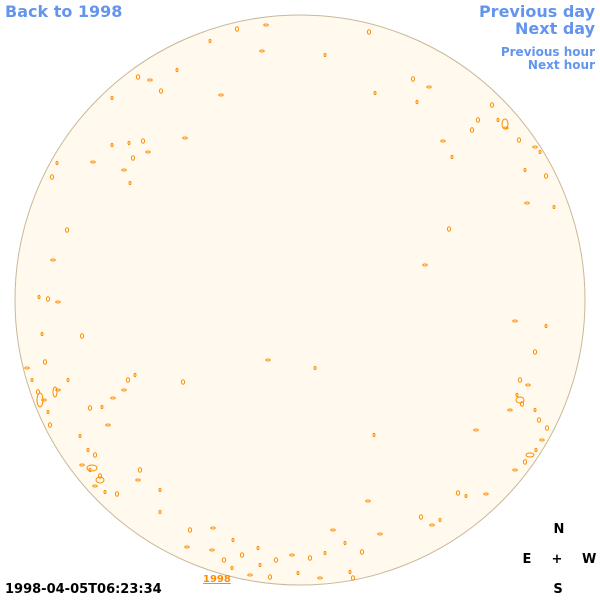 This screenshot has width=600, height=600. I want to click on back-to-year-link: Back to 1998, so click(64, 11).